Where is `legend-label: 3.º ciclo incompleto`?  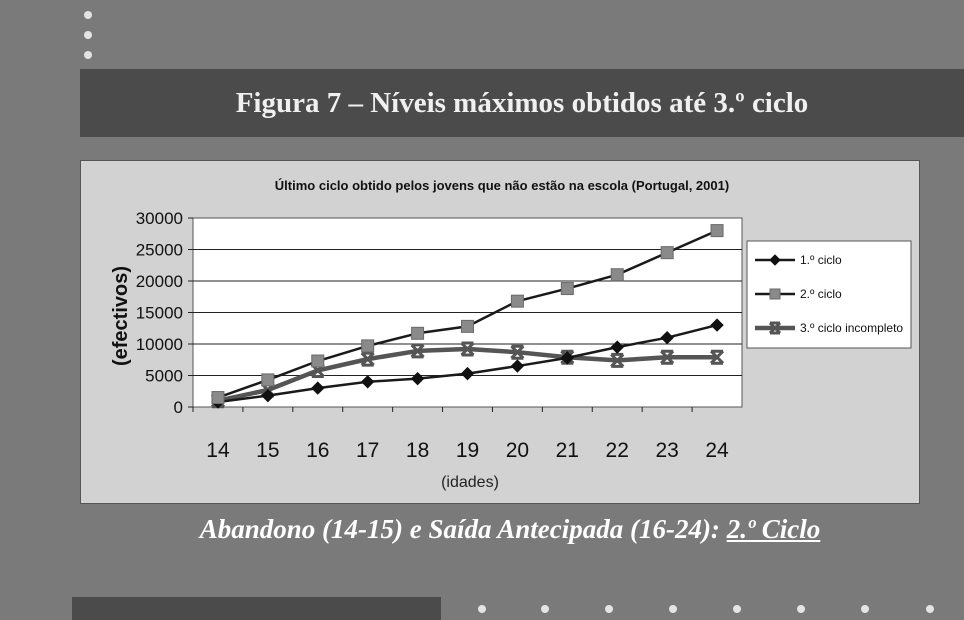
legend-label: 3.º ciclo incompleto is located at coordinates (851, 328).